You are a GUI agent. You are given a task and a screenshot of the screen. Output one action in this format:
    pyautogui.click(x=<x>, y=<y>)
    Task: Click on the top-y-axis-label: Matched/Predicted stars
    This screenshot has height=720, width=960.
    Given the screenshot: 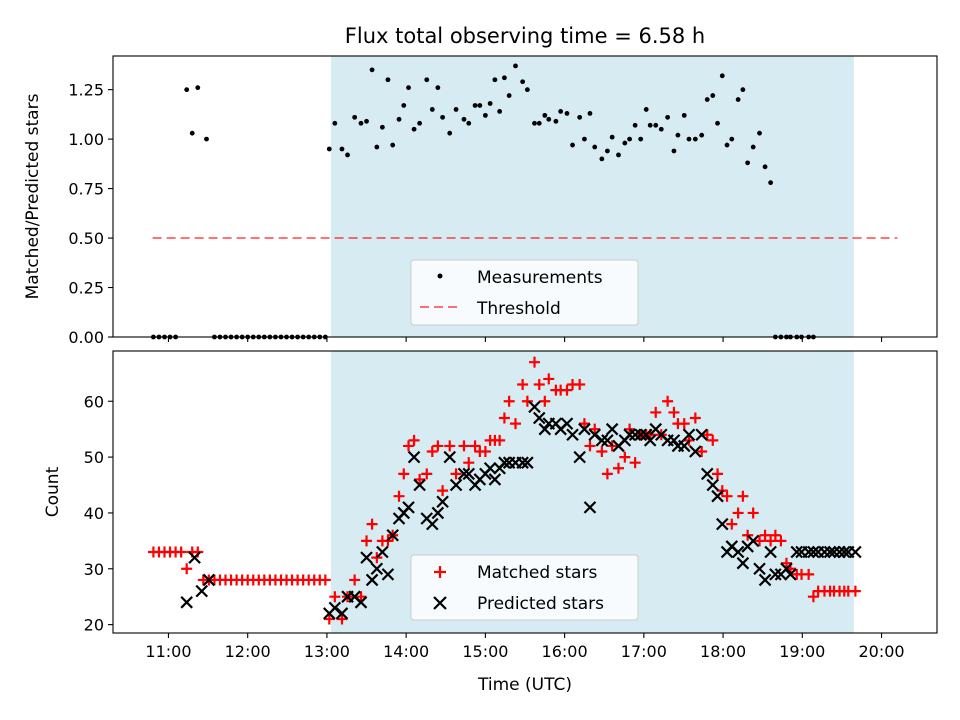 What is the action you would take?
    pyautogui.click(x=33, y=196)
    